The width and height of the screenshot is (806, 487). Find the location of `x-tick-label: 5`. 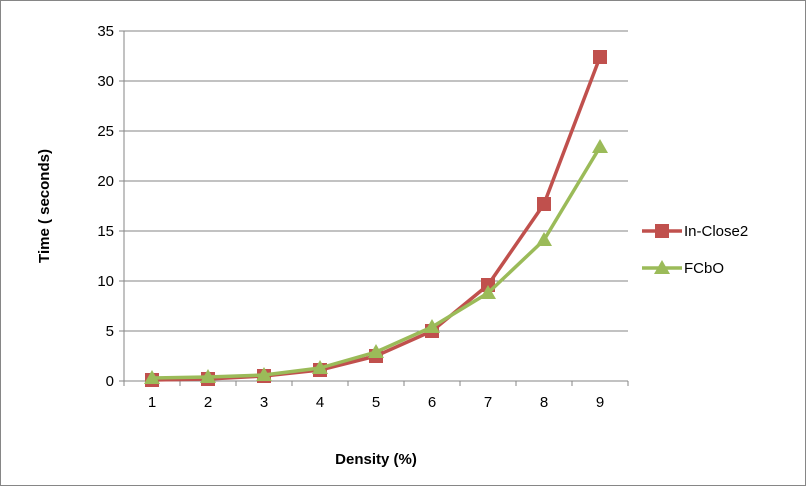

x-tick-label: 5 is located at coordinates (376, 402).